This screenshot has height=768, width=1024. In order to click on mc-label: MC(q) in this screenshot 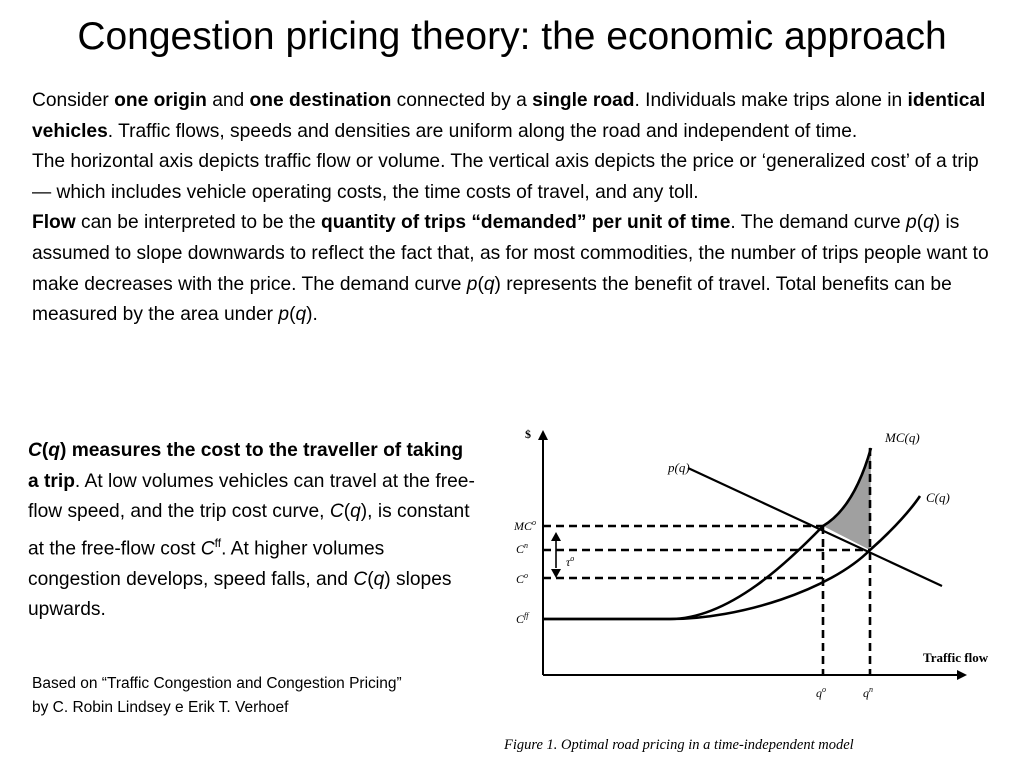, I will do `click(902, 437)`.